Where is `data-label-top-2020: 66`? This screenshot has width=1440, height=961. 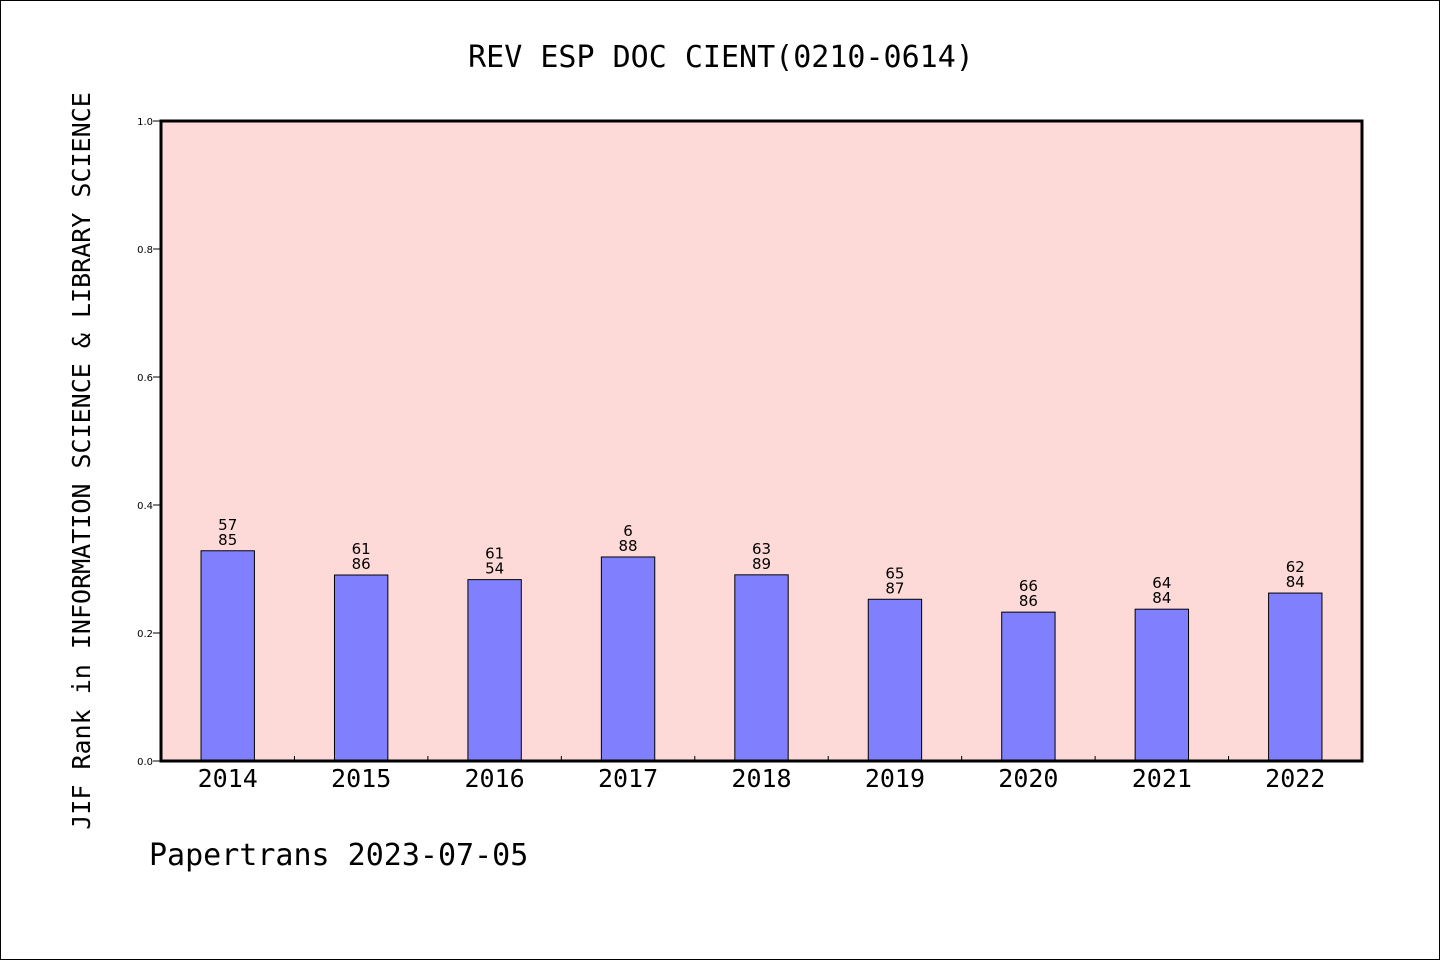 data-label-top-2020: 66 is located at coordinates (1028, 586).